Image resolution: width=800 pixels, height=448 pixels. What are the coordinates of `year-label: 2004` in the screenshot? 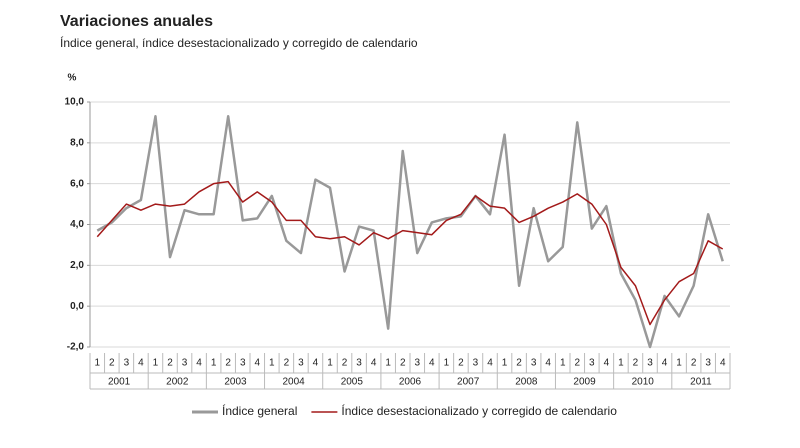 It's located at (294, 382).